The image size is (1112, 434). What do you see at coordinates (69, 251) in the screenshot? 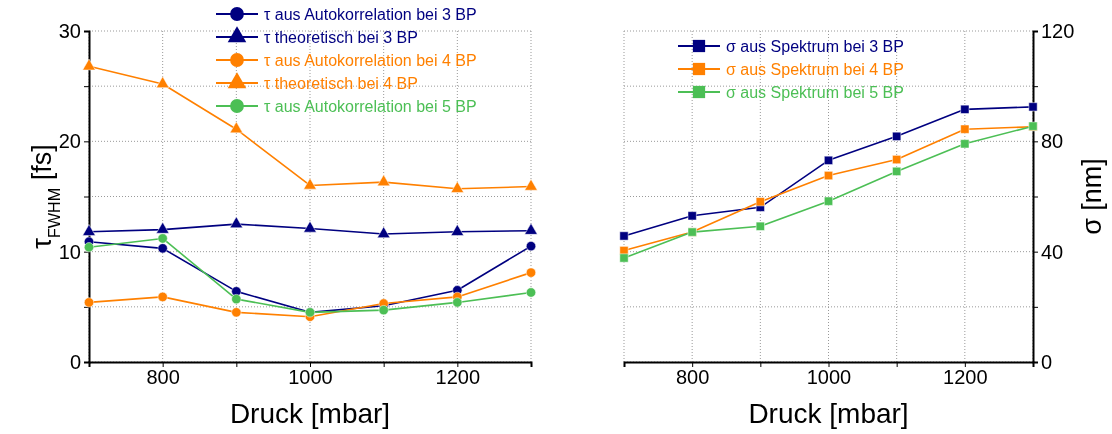
I see `y-tick-label: 10` at bounding box center [69, 251].